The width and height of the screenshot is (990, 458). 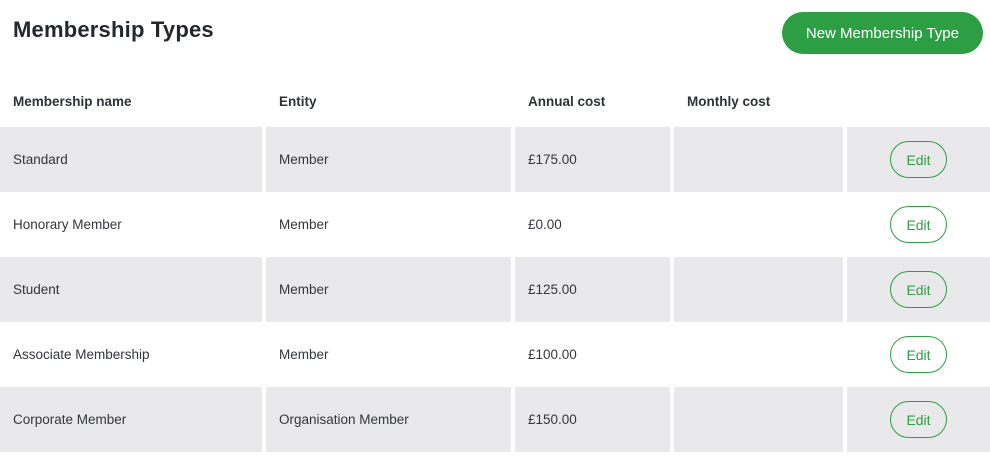 I want to click on cell-entity: Organisation Member, so click(x=388, y=419).